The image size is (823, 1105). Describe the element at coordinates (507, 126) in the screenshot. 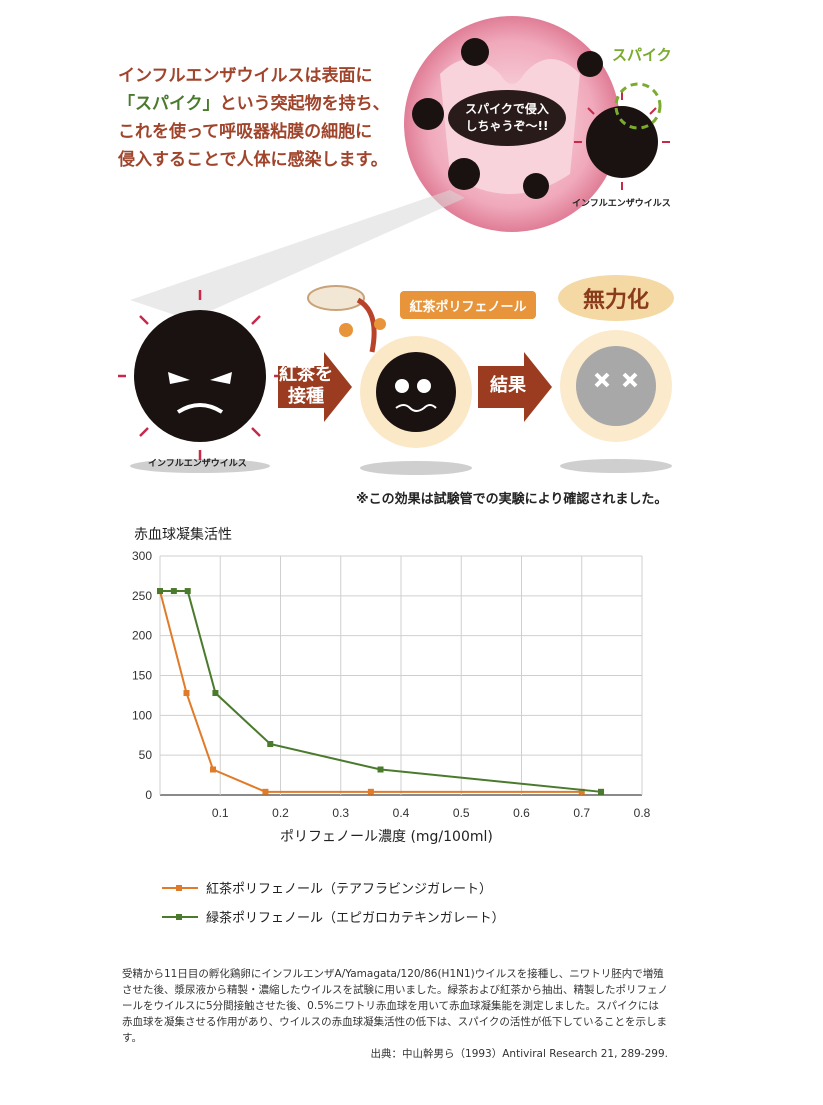

I see `bubble-line-2: しちゃうぞ～!!` at that location.